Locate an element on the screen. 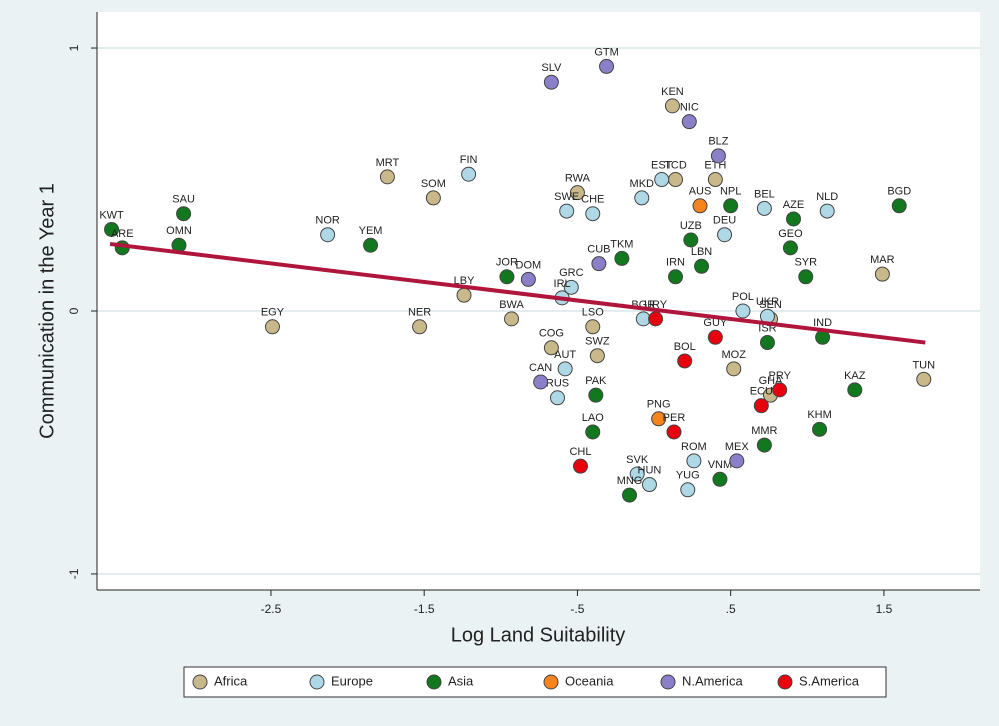 The width and height of the screenshot is (999, 726). point-label: MNG is located at coordinates (630, 481).